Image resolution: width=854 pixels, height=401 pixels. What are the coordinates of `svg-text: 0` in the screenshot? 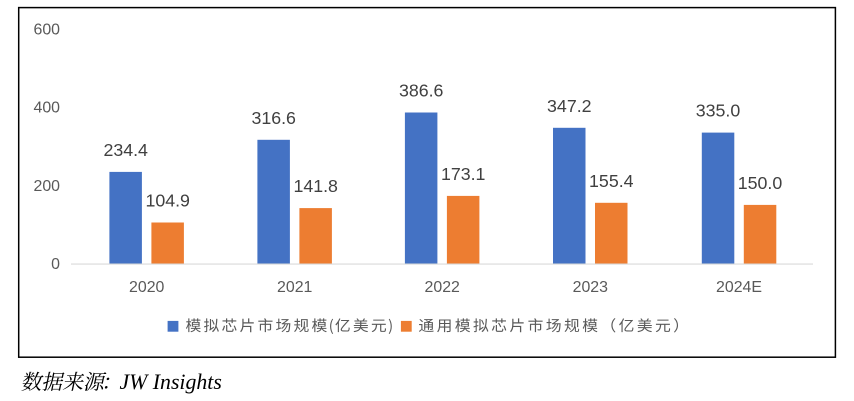 It's located at (55, 264).